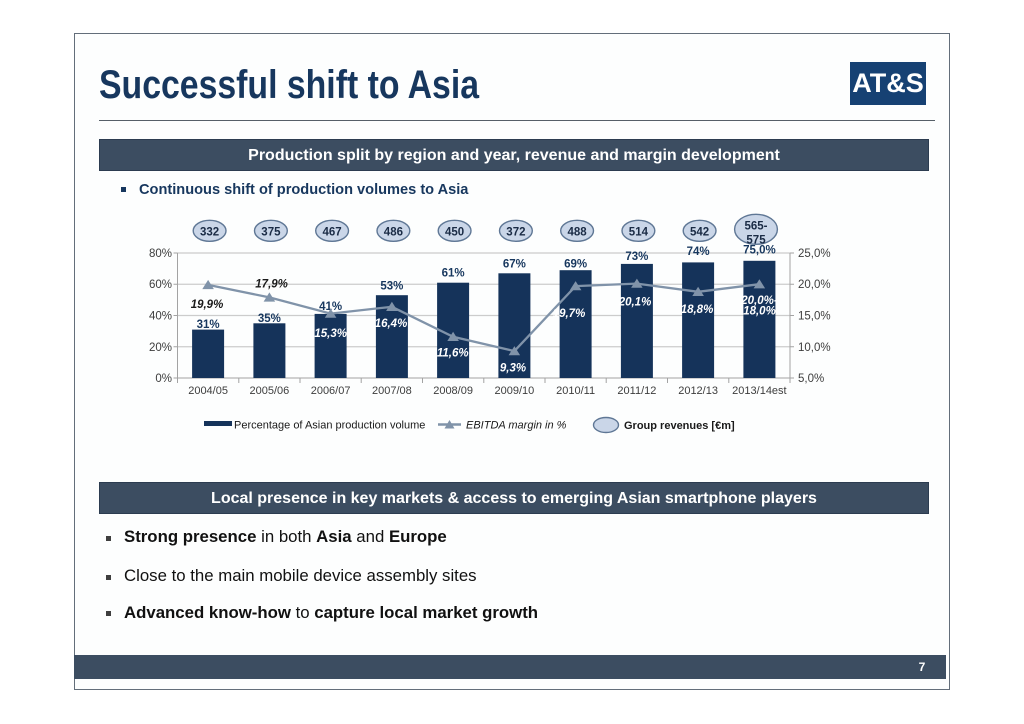 Image resolution: width=1024 pixels, height=724 pixels. Describe the element at coordinates (330, 334) in the screenshot. I see `svg-text: 15,3%` at that location.